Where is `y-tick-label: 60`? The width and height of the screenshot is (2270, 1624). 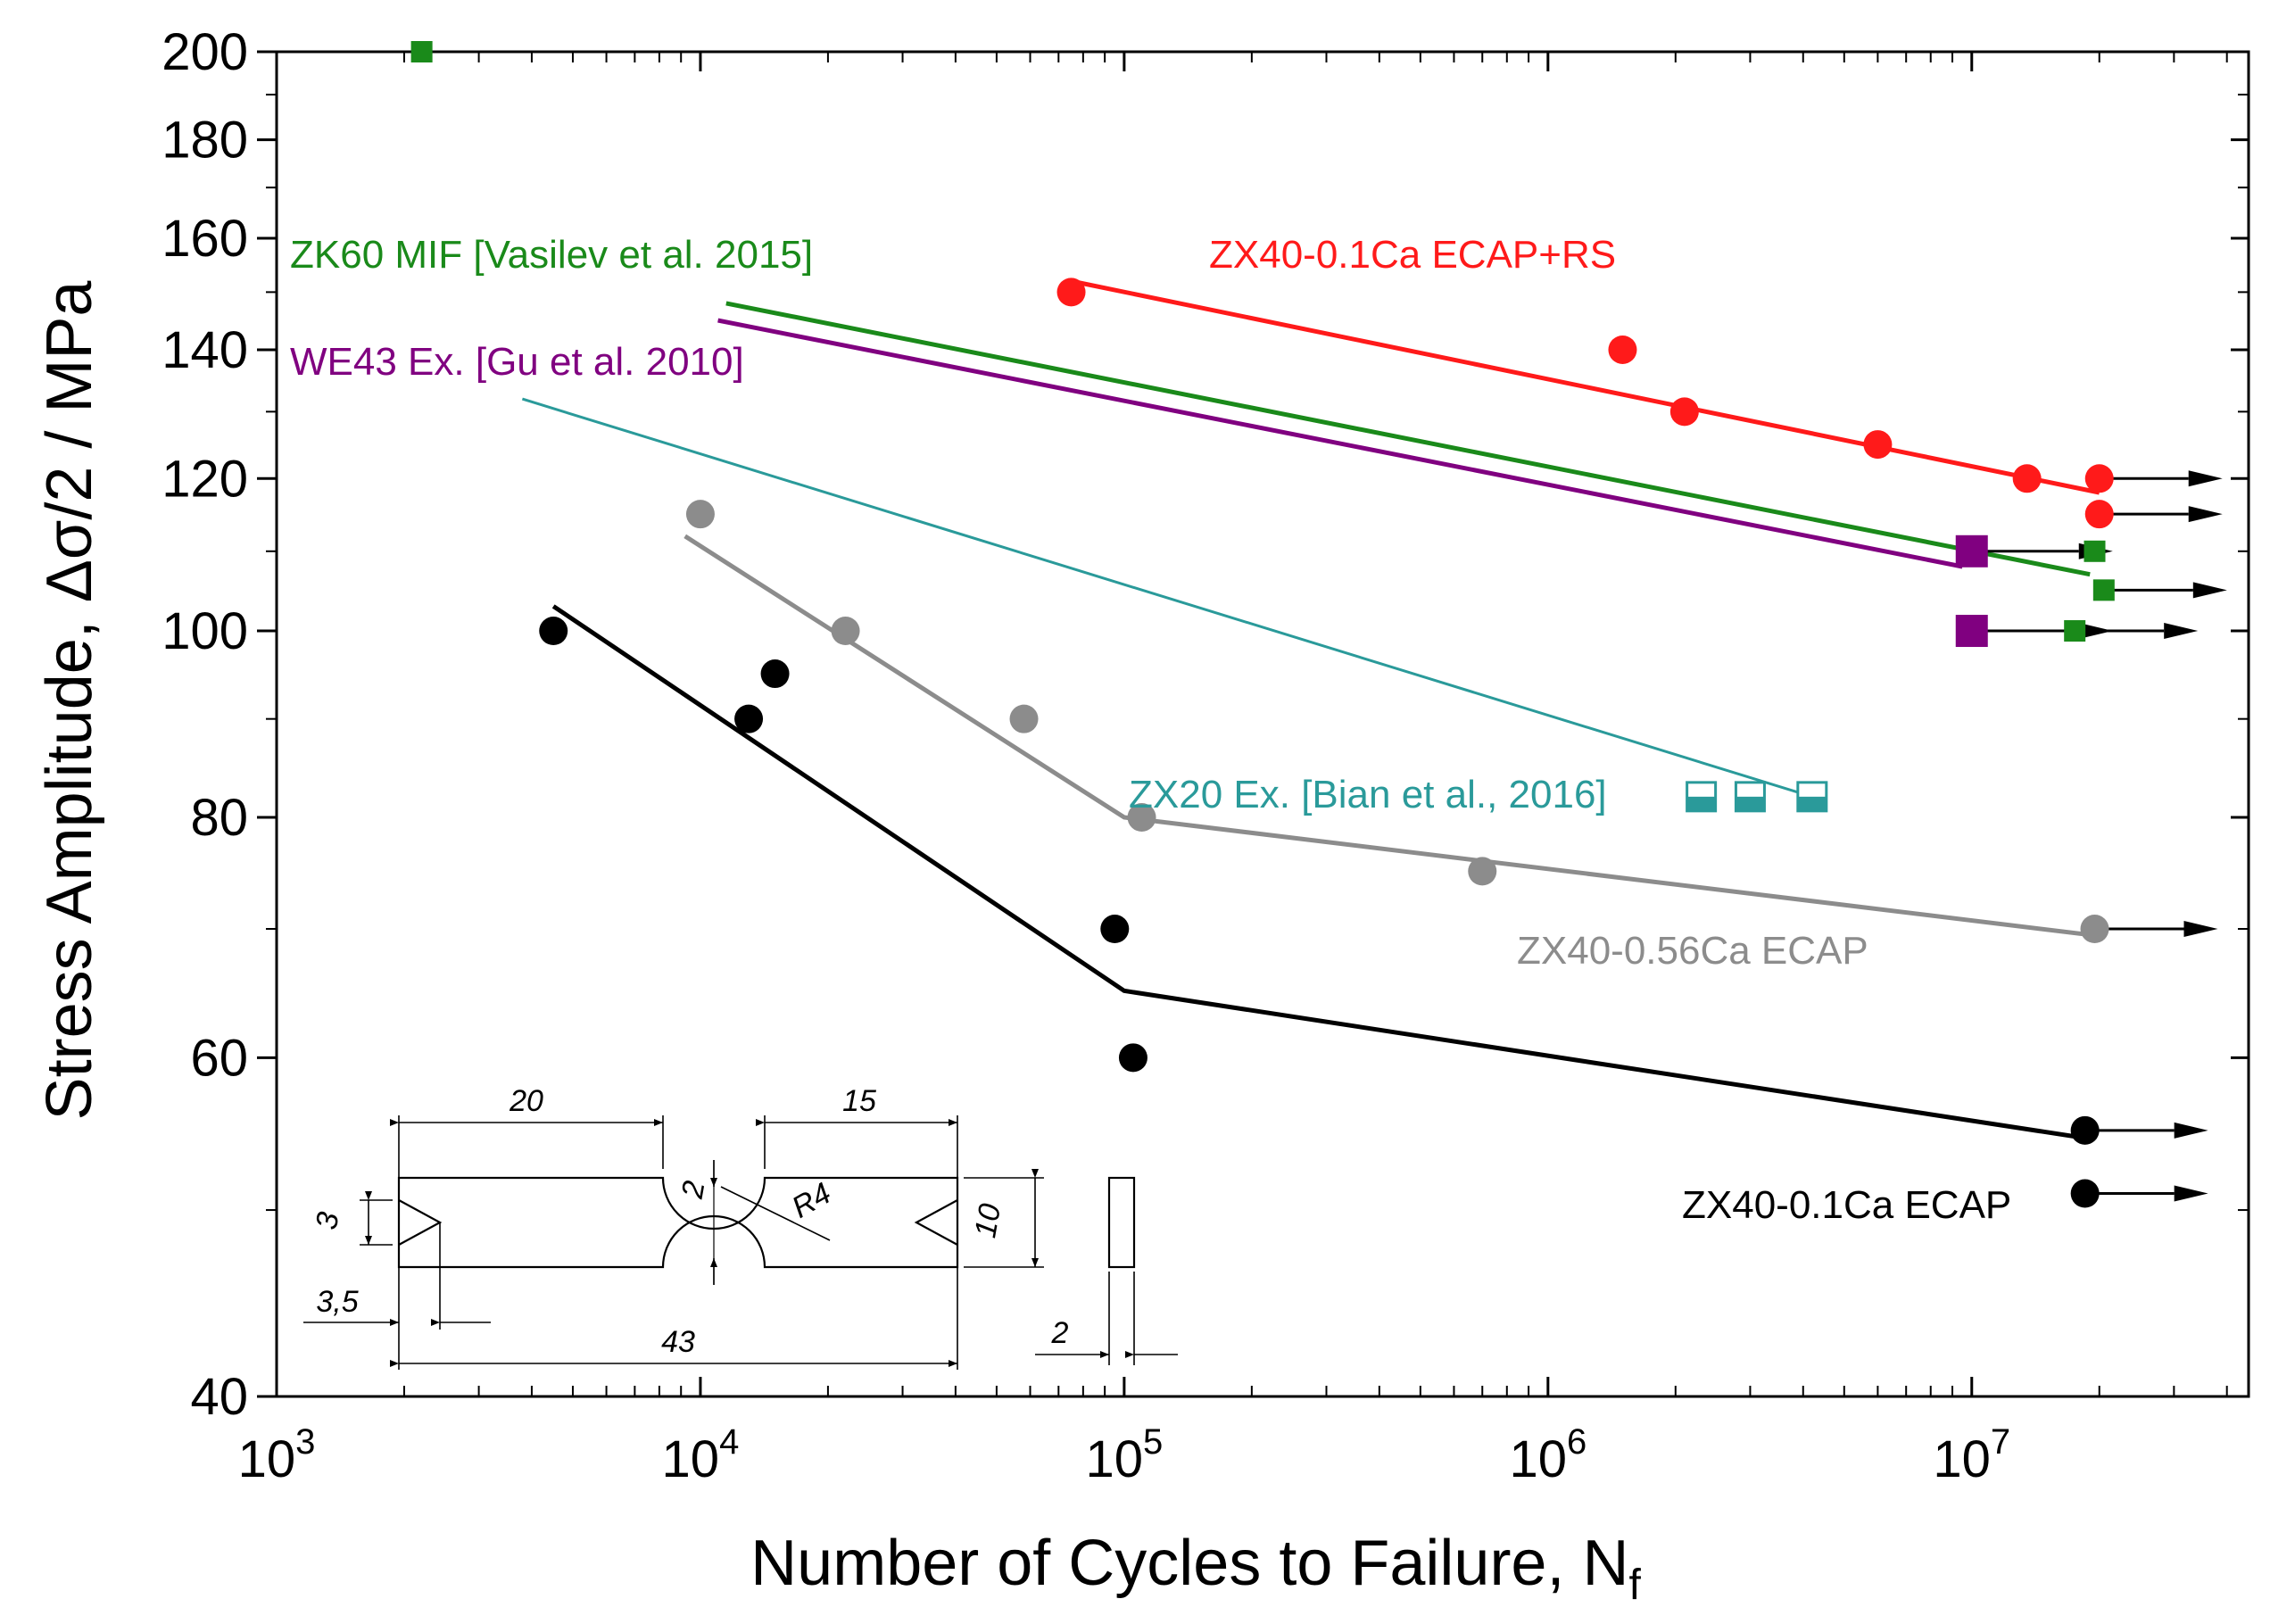 y-tick-label: 60 is located at coordinates (219, 1058).